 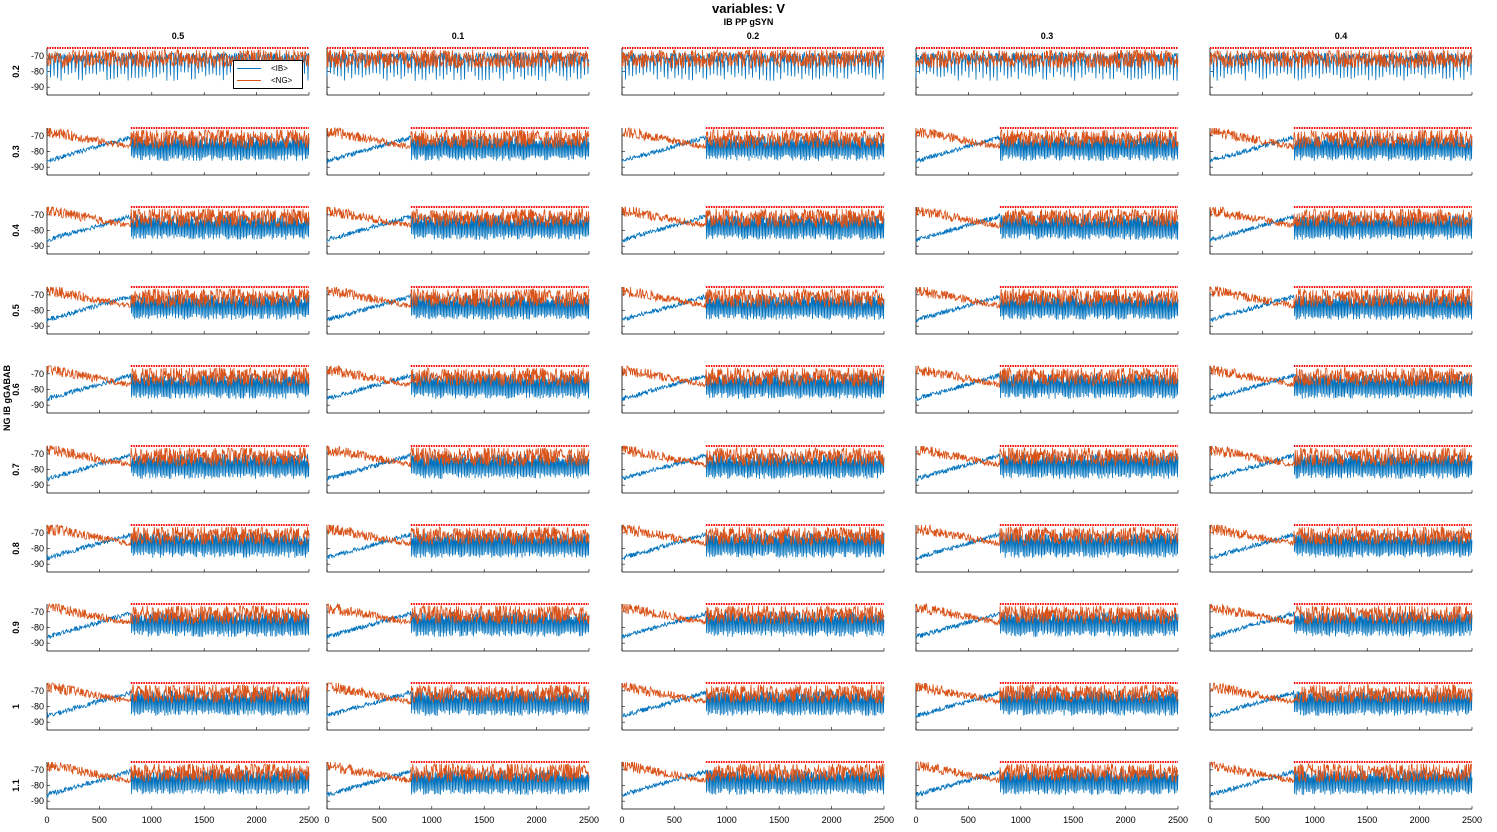 What do you see at coordinates (16, 151) in the screenshot?
I see `row-label: 0.3` at bounding box center [16, 151].